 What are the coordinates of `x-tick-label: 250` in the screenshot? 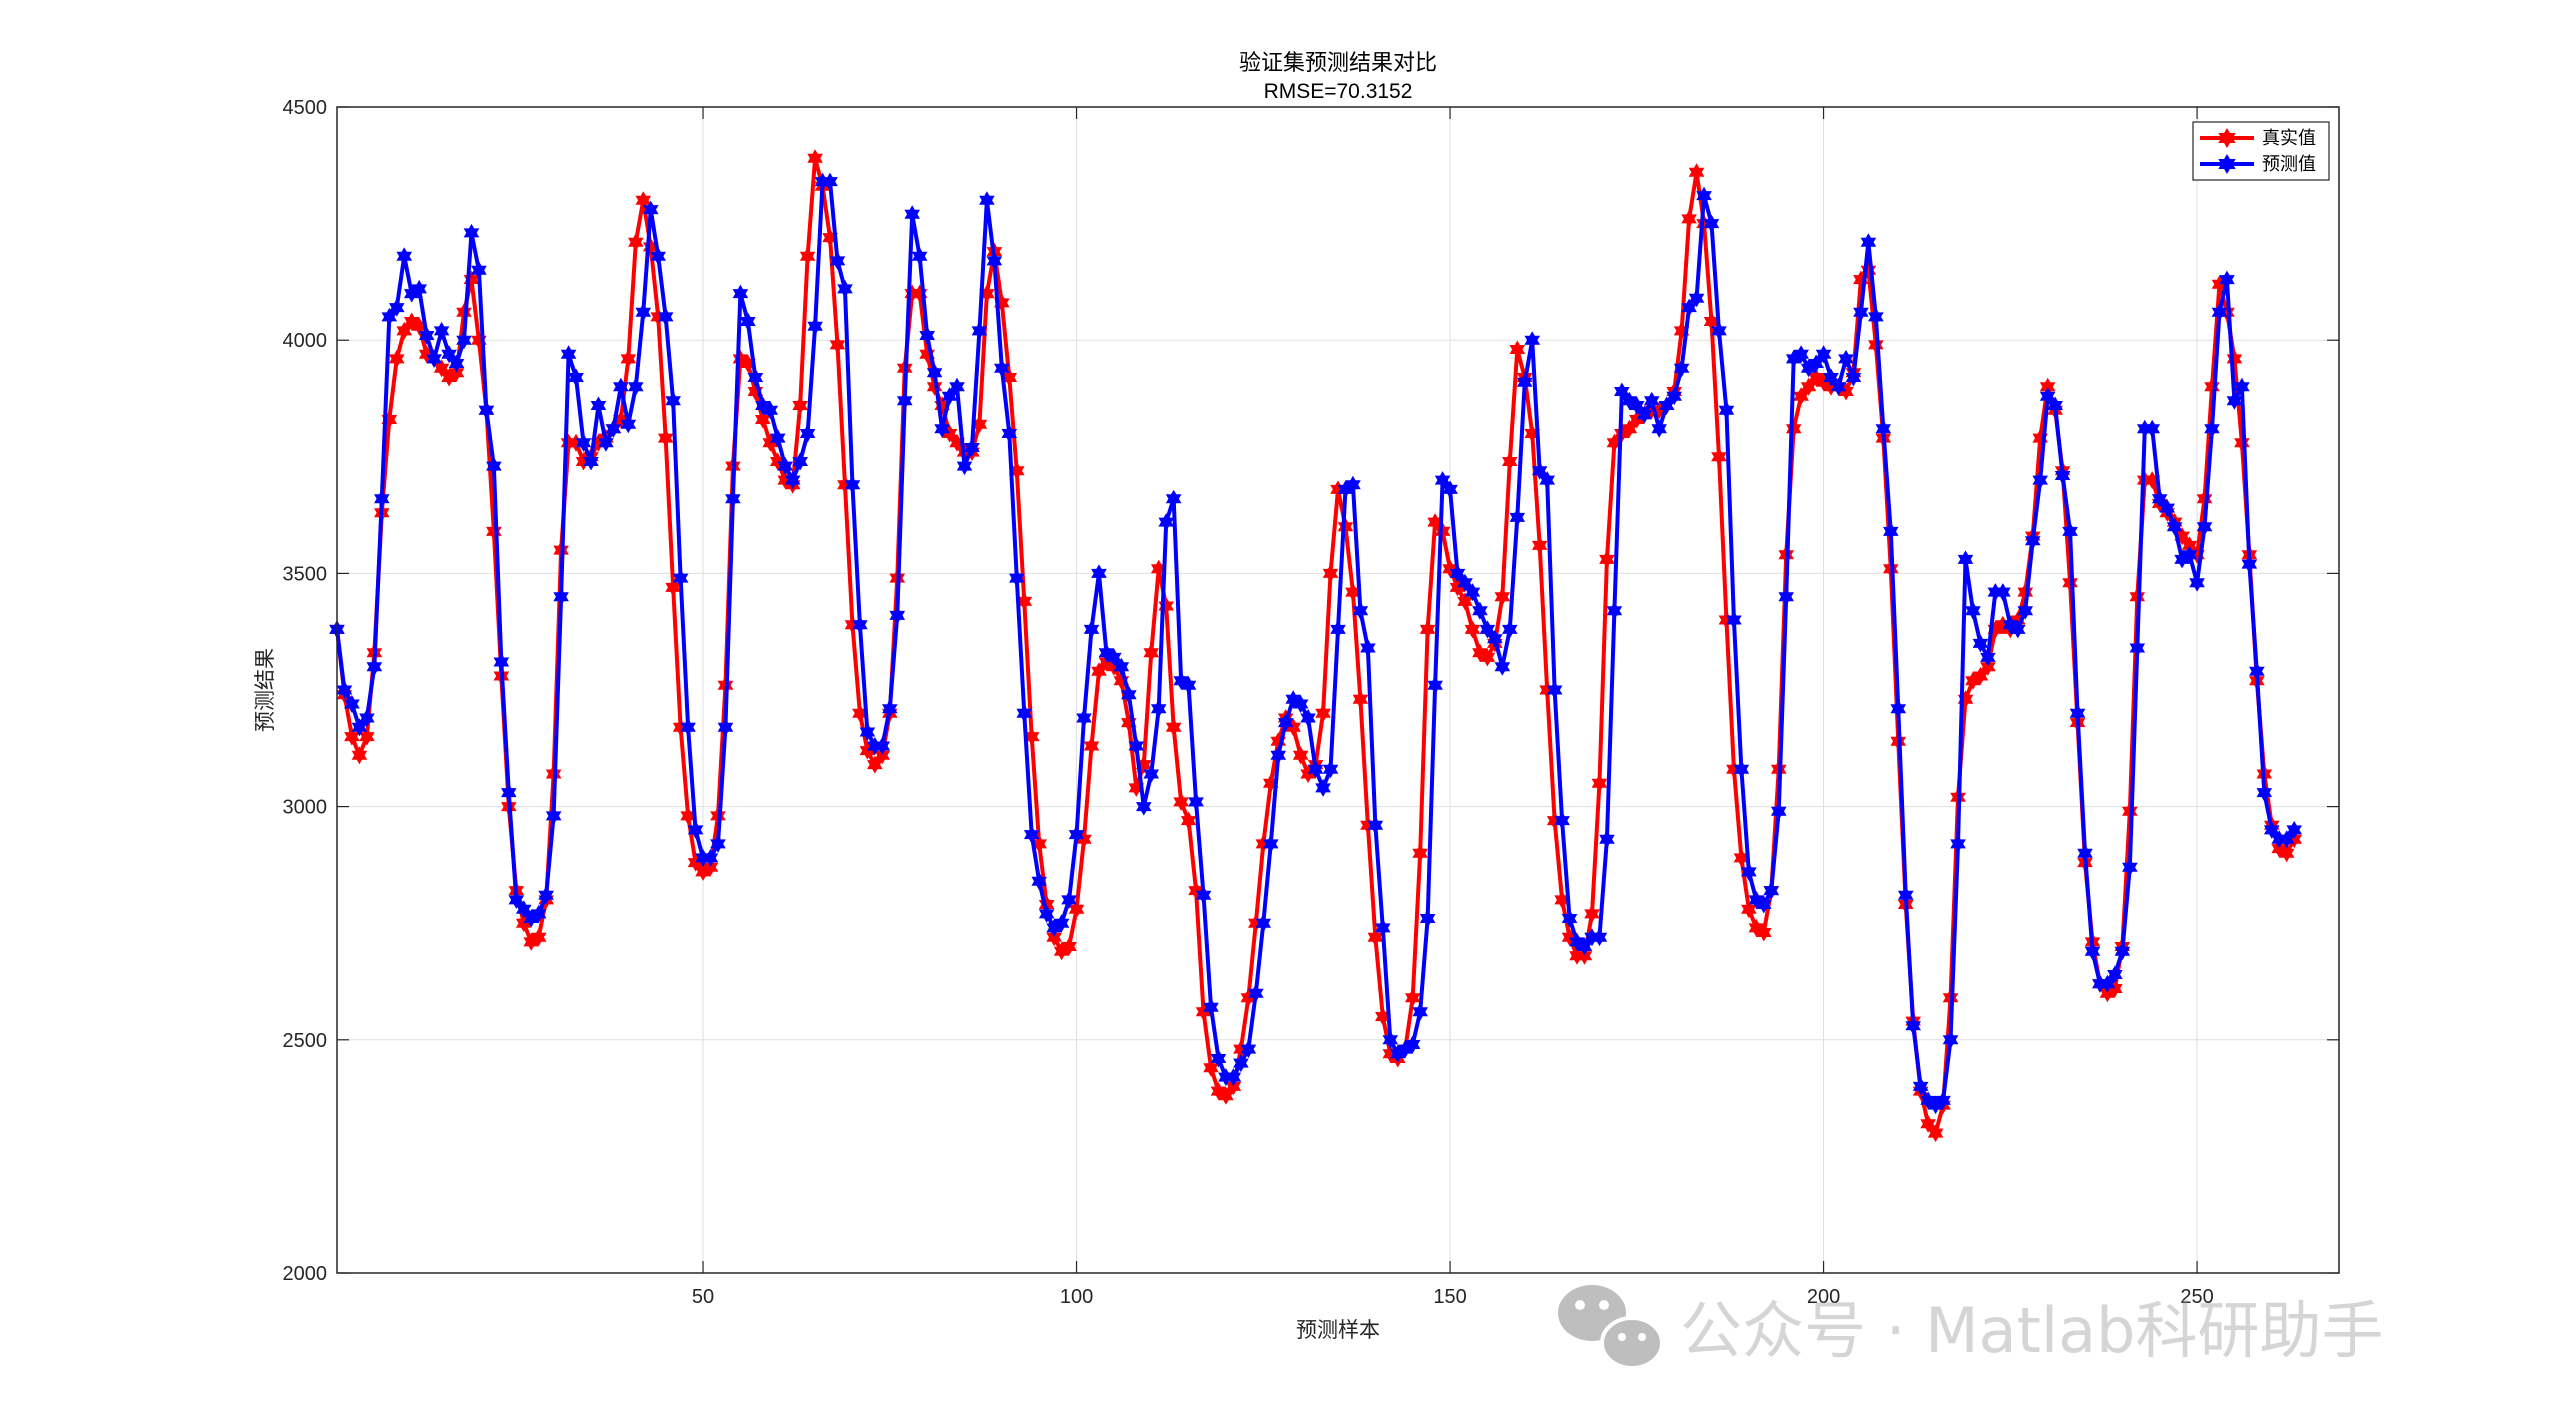 It's located at (2196, 1297).